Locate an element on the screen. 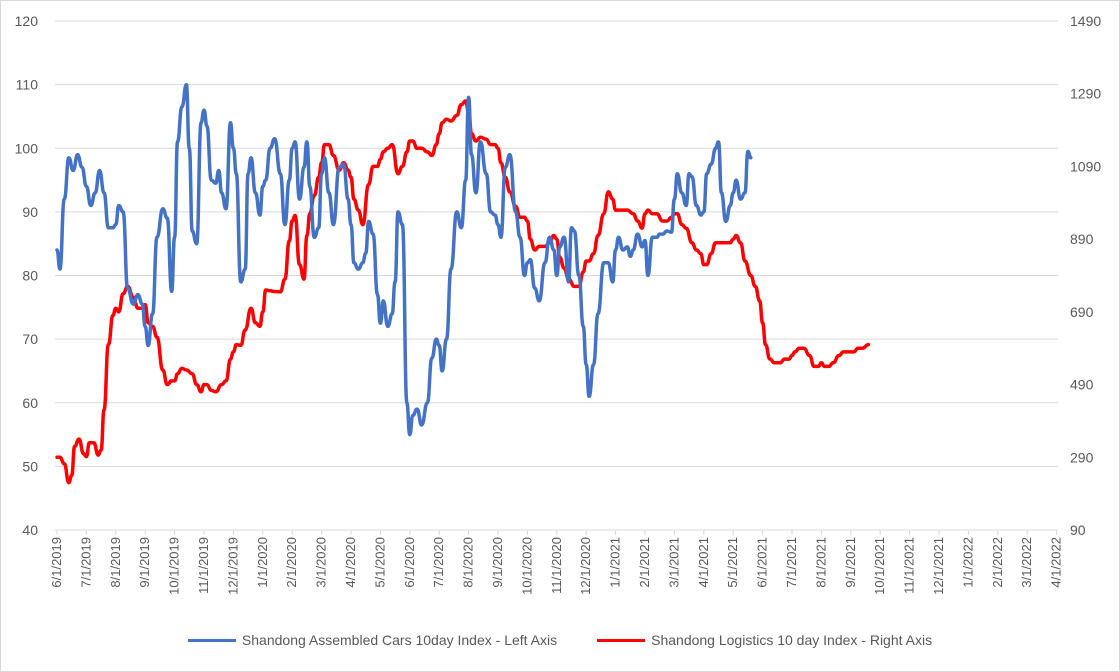 The width and height of the screenshot is (1120, 672). x-tick-label: 4/1/2022 is located at coordinates (1056, 562).